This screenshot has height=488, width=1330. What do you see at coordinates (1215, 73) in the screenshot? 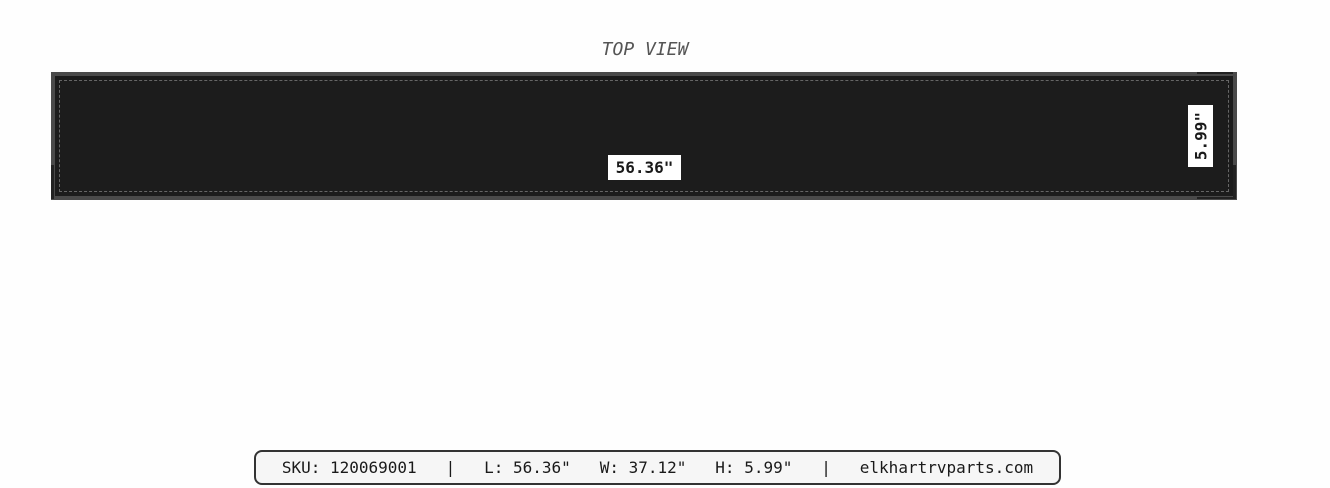
I see `dimension-tick-top` at bounding box center [1215, 73].